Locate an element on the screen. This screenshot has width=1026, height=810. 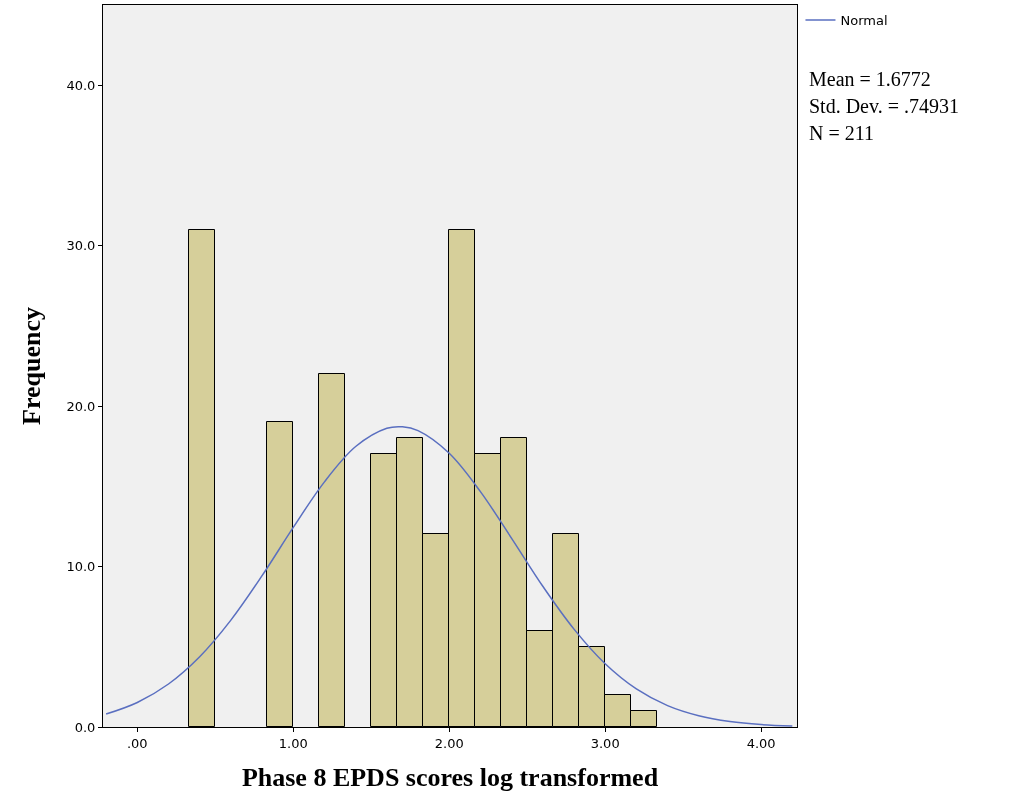
x-tick-label: 3.00 is located at coordinates (605, 743).